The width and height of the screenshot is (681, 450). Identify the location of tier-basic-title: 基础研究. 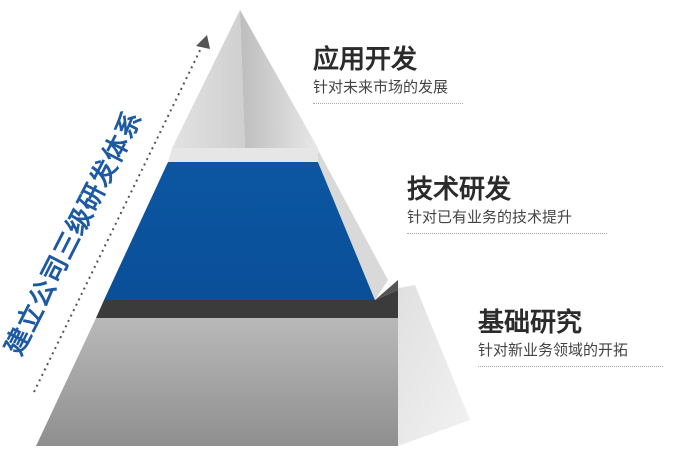
(530, 323).